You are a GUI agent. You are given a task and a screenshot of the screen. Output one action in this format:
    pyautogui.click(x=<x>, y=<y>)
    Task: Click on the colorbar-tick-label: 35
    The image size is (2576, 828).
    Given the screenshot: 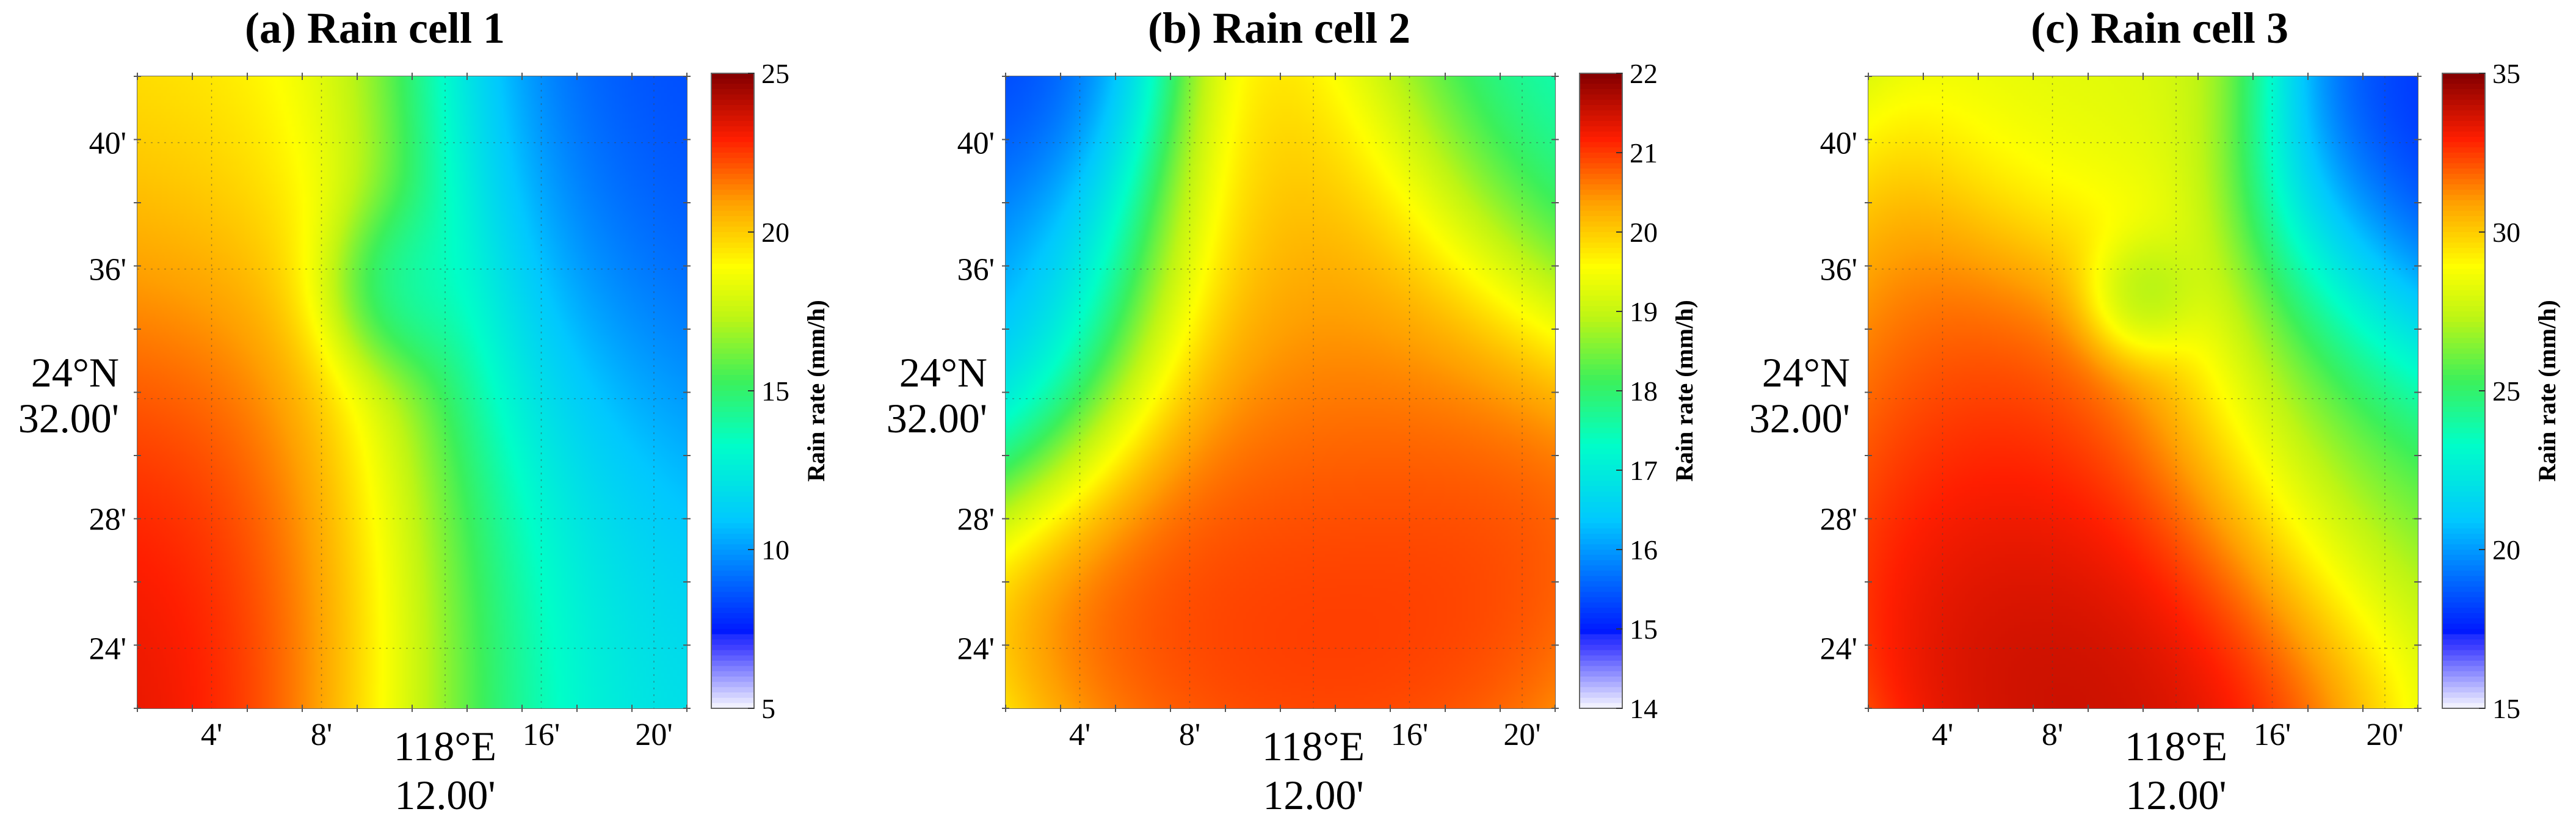 What is the action you would take?
    pyautogui.click(x=2506, y=73)
    